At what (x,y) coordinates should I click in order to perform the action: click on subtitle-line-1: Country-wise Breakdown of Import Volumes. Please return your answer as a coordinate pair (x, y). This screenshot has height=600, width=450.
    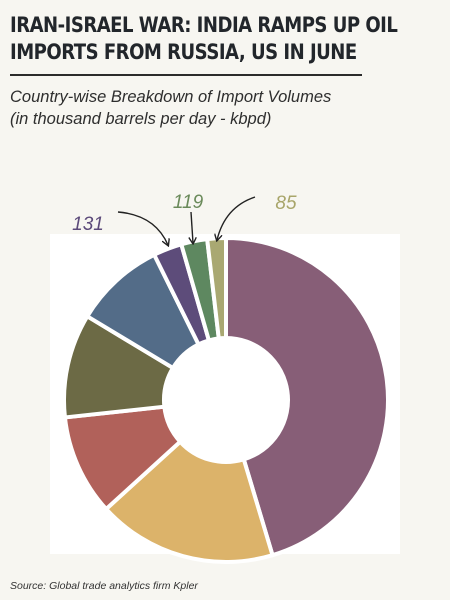
    Looking at the image, I should click on (171, 97).